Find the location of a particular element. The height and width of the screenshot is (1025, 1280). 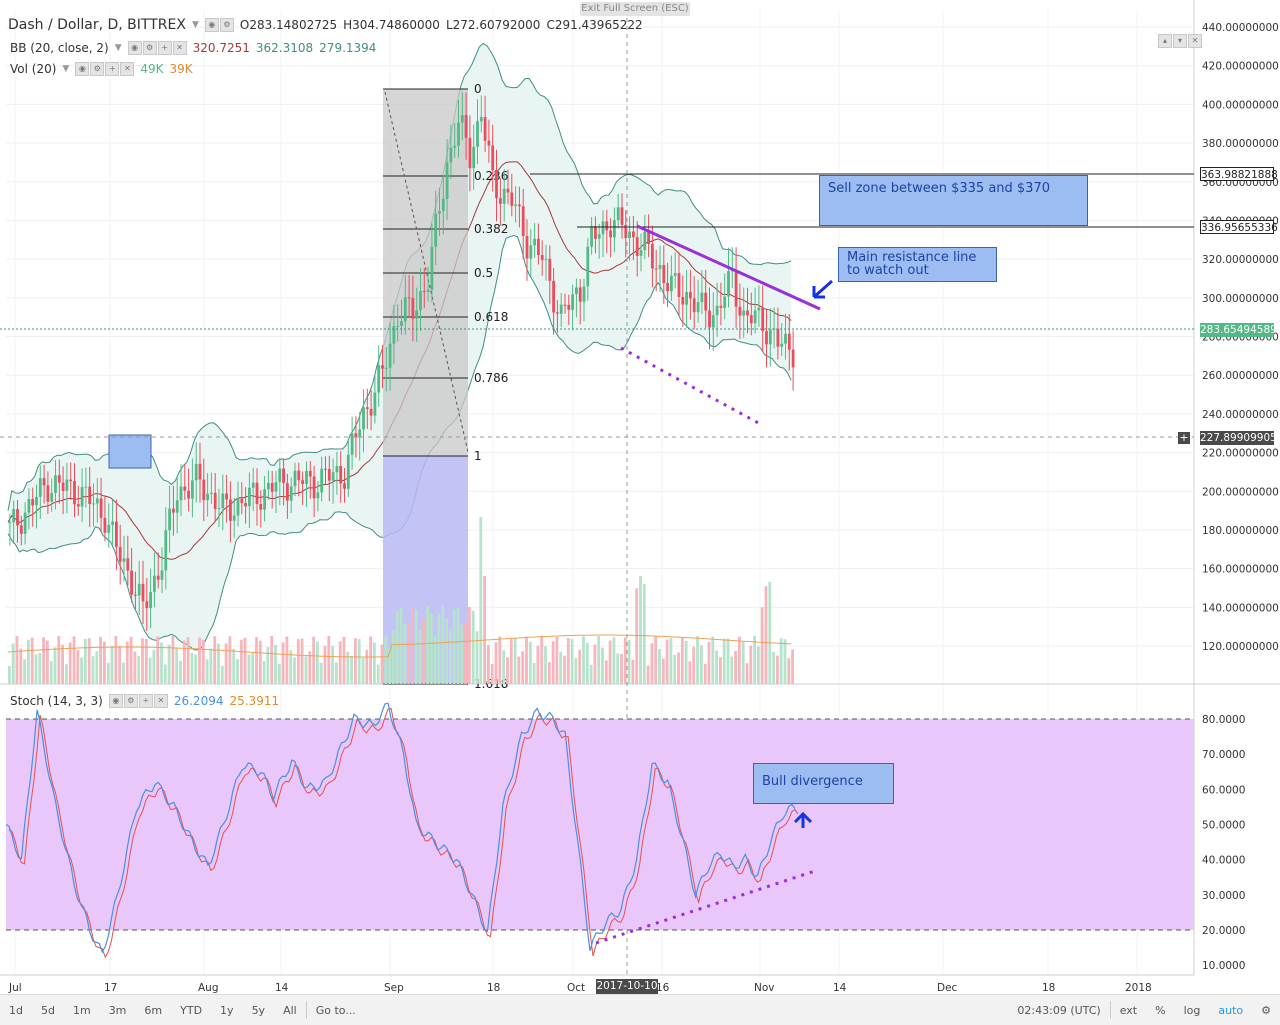

expand-icon: ▾ is located at coordinates (1180, 41).